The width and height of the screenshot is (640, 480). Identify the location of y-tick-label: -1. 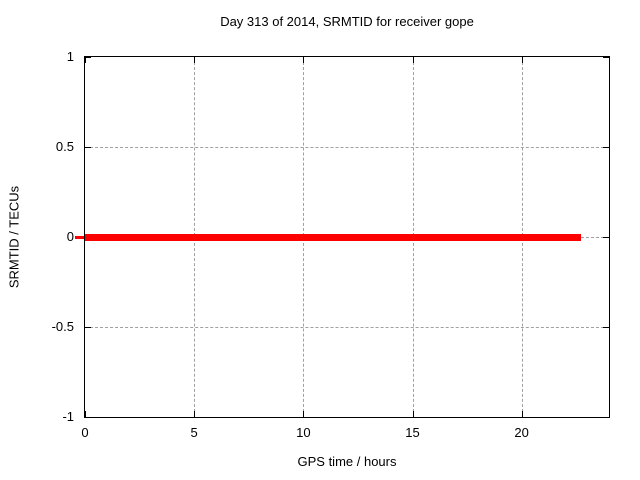
(68, 416).